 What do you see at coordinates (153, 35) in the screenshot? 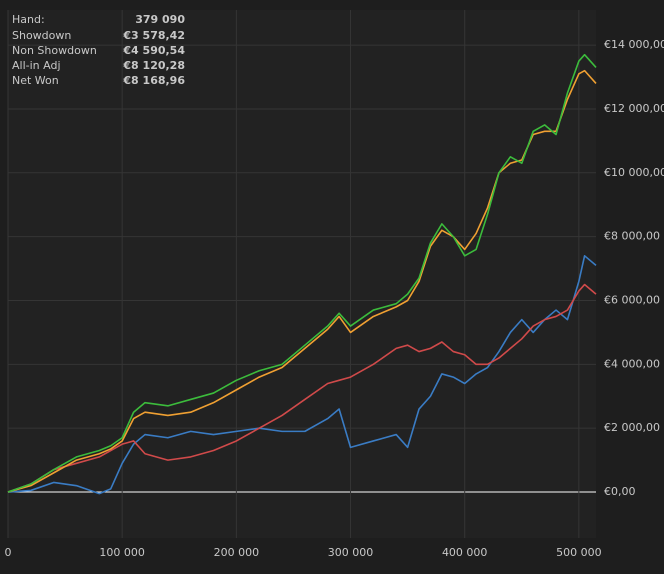
I see `legend-value: €3 578,42` at bounding box center [153, 35].